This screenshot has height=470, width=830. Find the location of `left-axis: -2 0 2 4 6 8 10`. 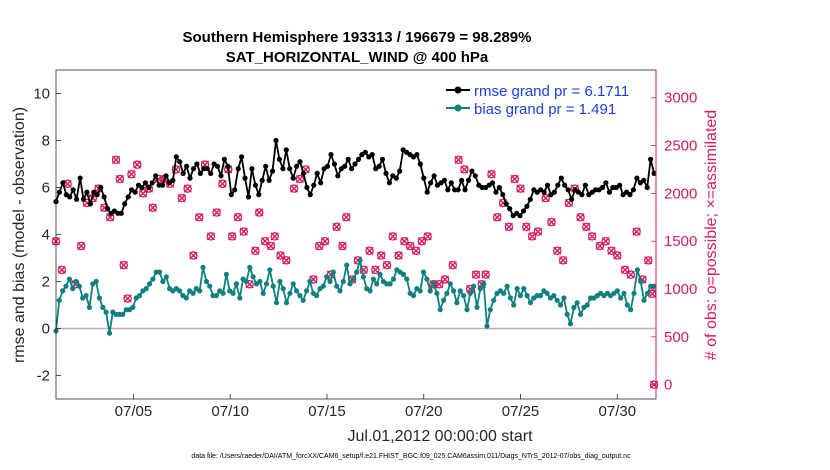

left-axis: -2 0 2 4 6 8 10 is located at coordinates (47, 235).